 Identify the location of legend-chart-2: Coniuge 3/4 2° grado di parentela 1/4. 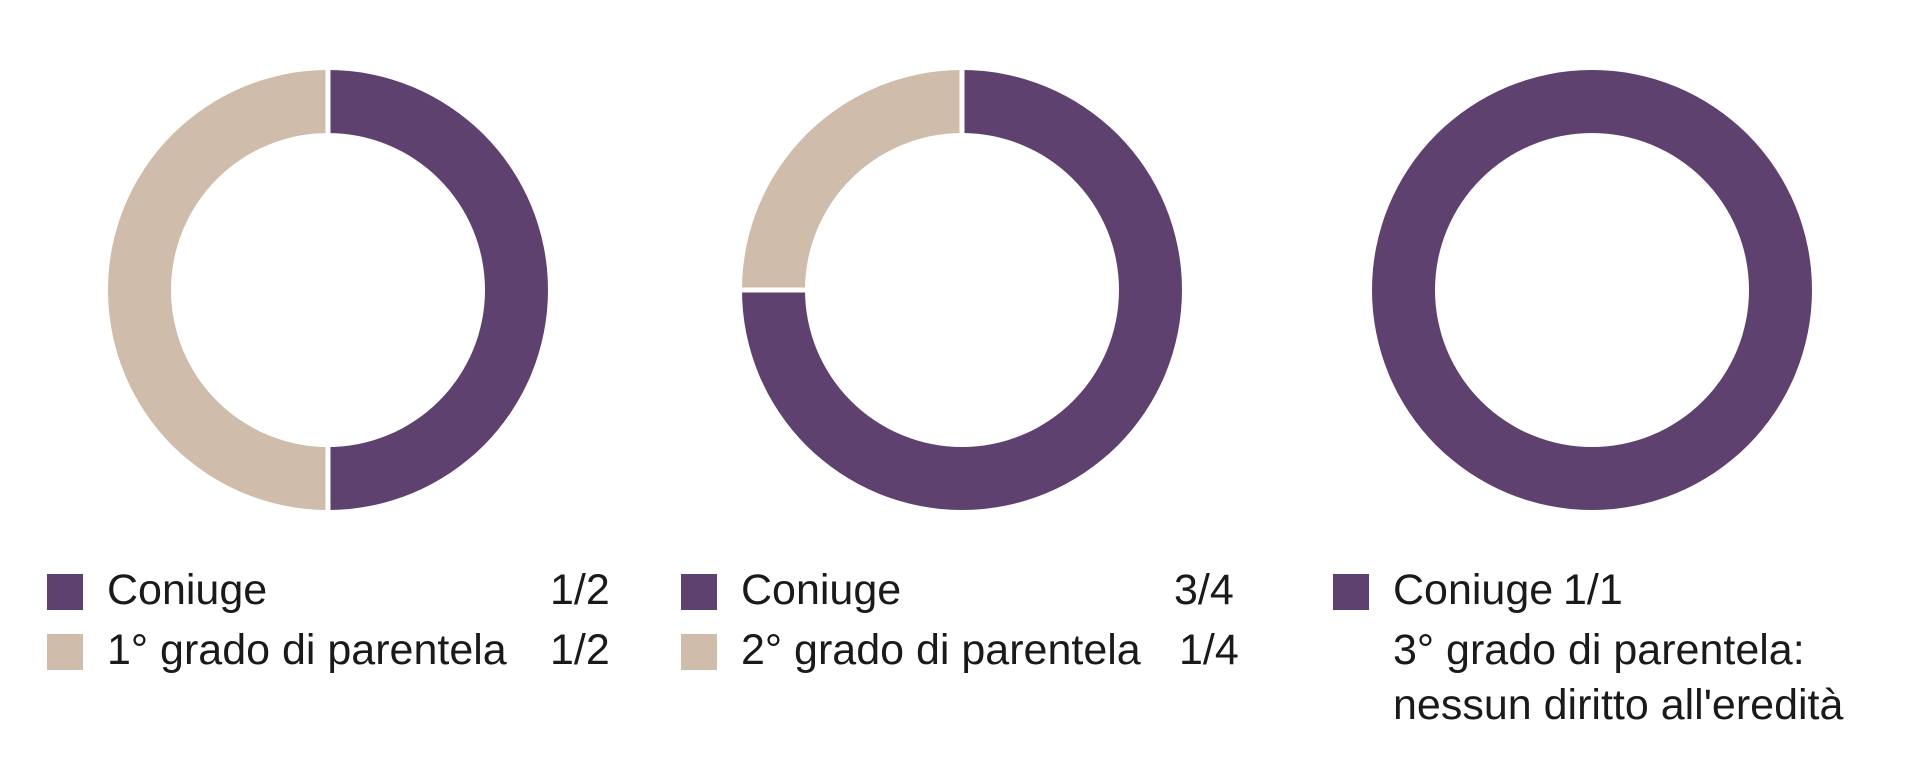
(966, 620).